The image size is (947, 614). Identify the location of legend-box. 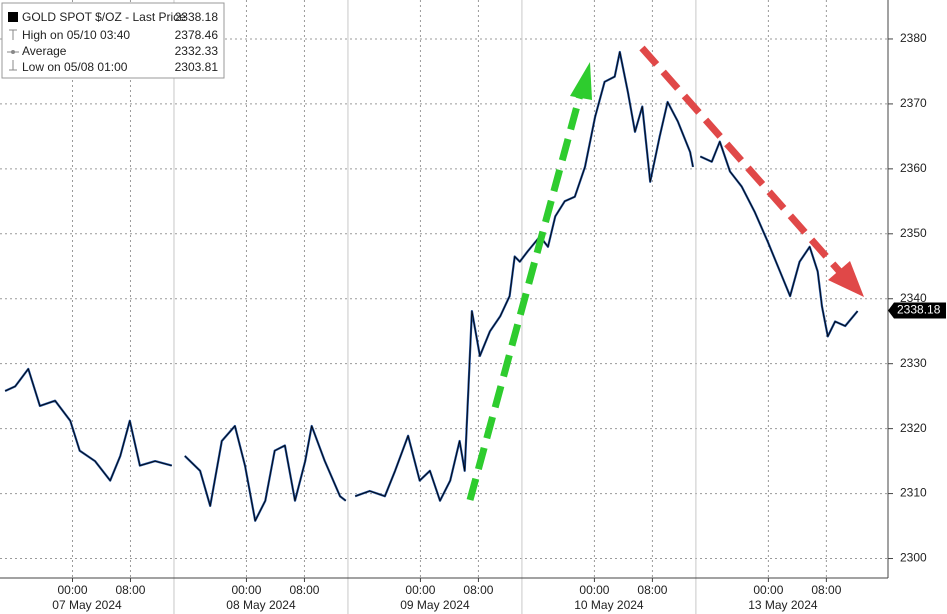
(113, 40).